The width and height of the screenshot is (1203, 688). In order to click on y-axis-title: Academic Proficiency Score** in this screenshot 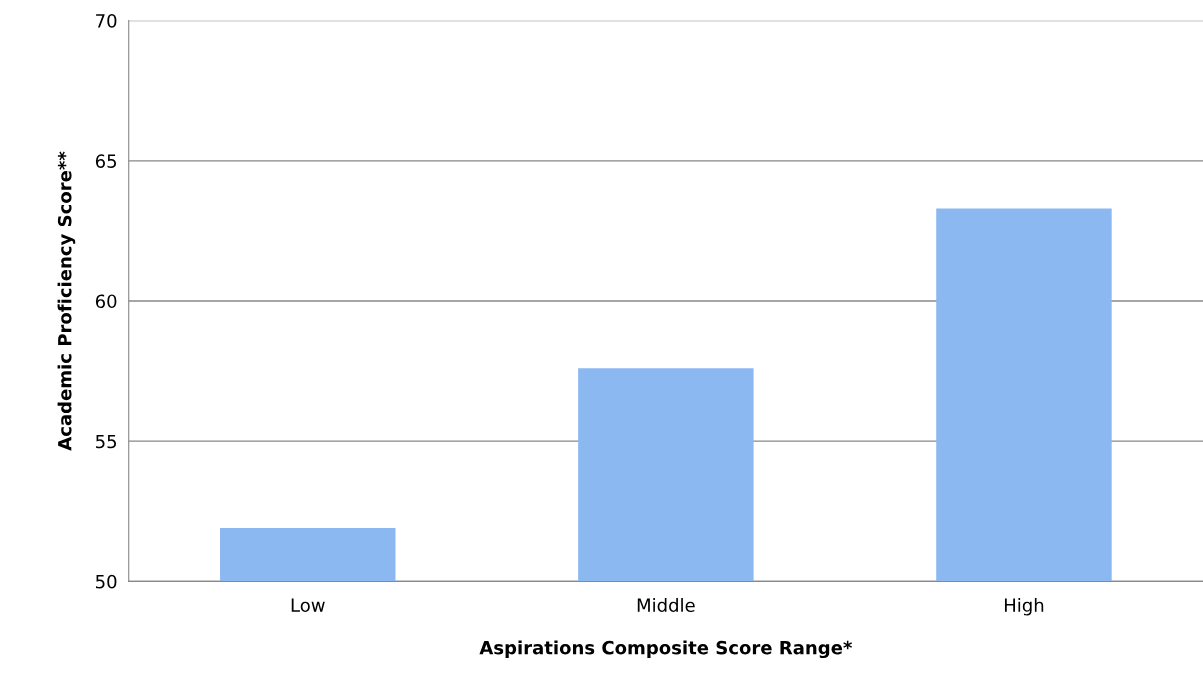, I will do `click(66, 301)`.